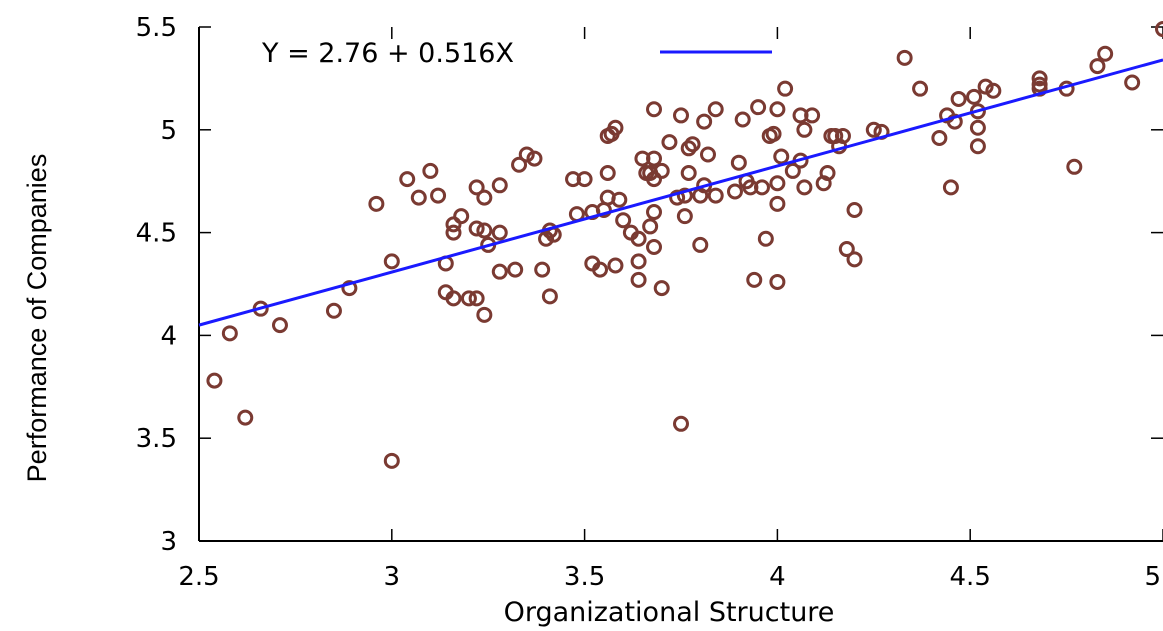 The width and height of the screenshot is (1163, 631). I want to click on y-tick-label: 5, so click(168, 131).